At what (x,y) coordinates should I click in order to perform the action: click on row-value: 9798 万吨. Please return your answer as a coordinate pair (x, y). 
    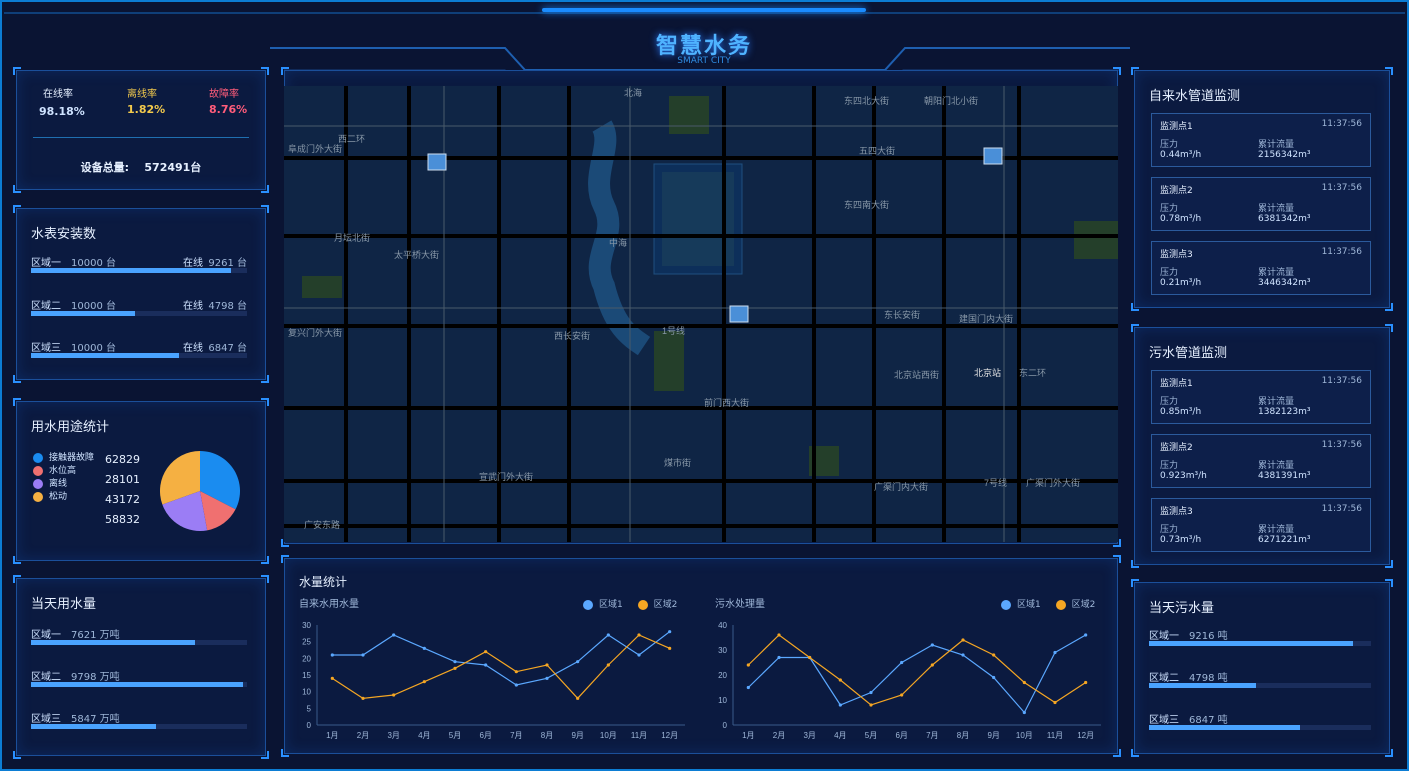
    Looking at the image, I should click on (95, 677).